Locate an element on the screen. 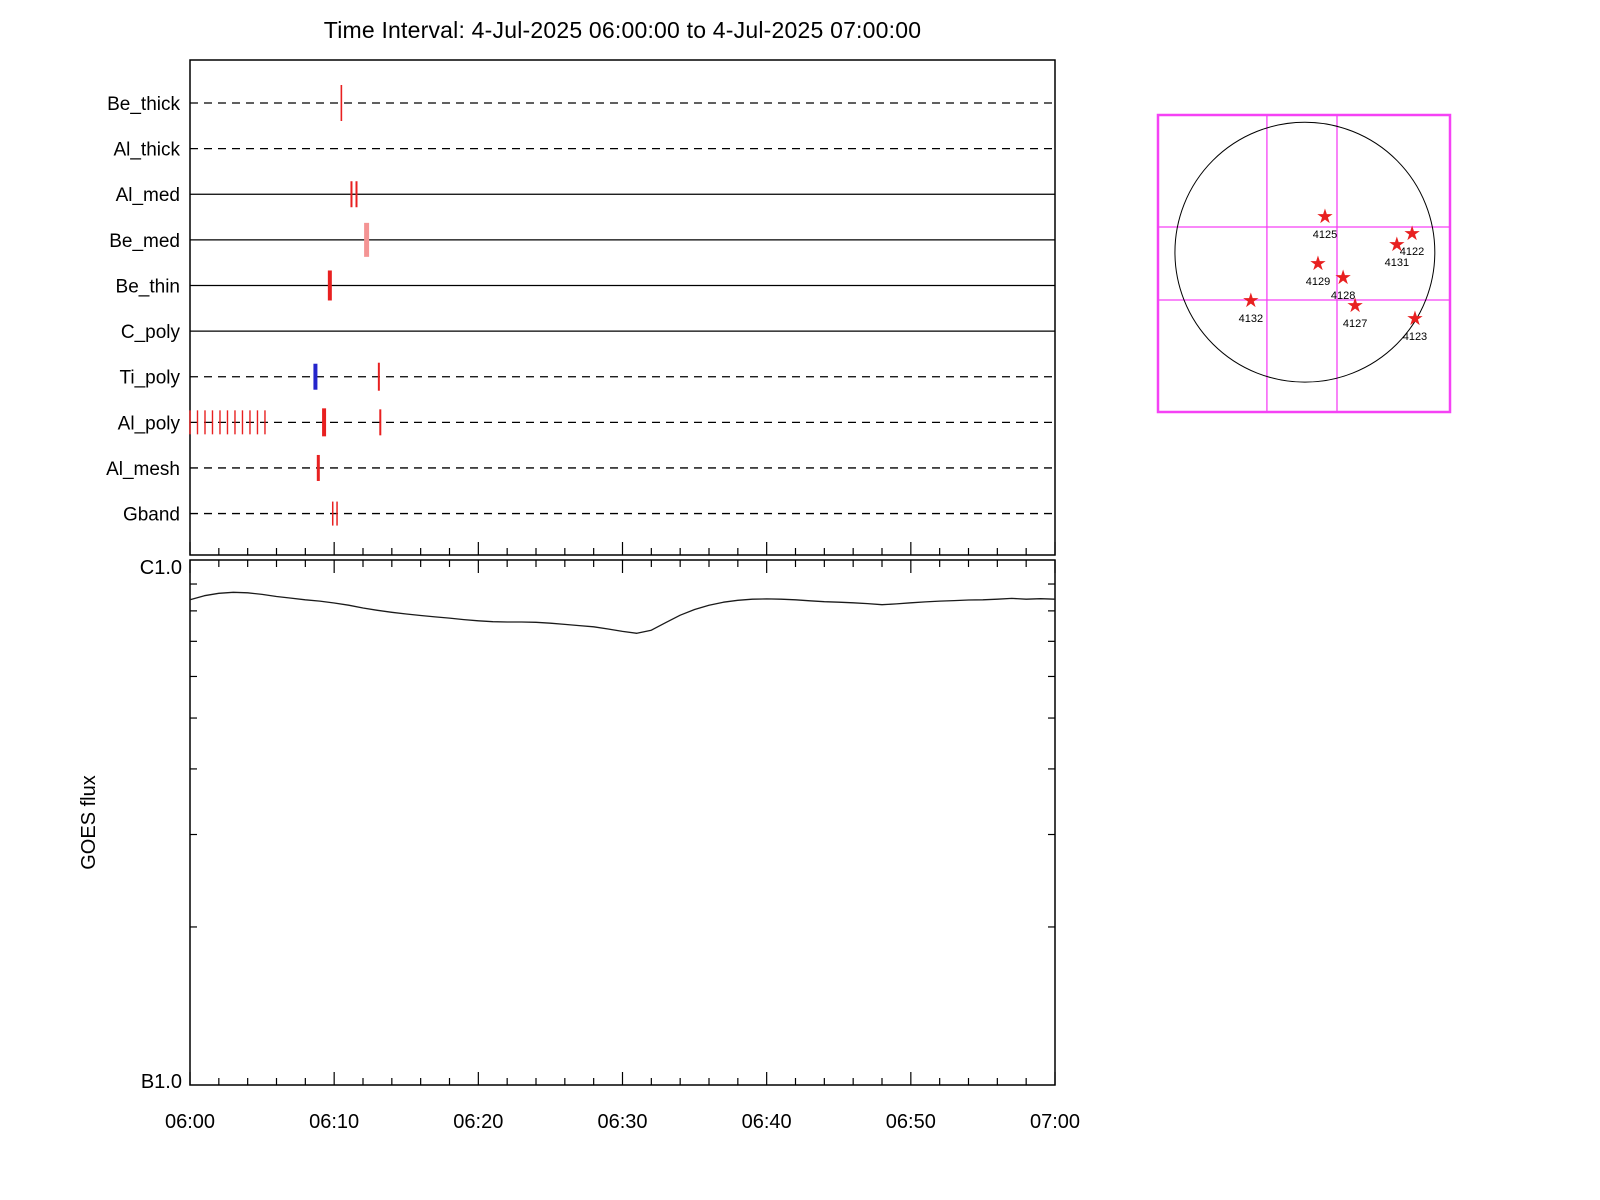  filter-label-Be_med: Be_med is located at coordinates (144, 241).